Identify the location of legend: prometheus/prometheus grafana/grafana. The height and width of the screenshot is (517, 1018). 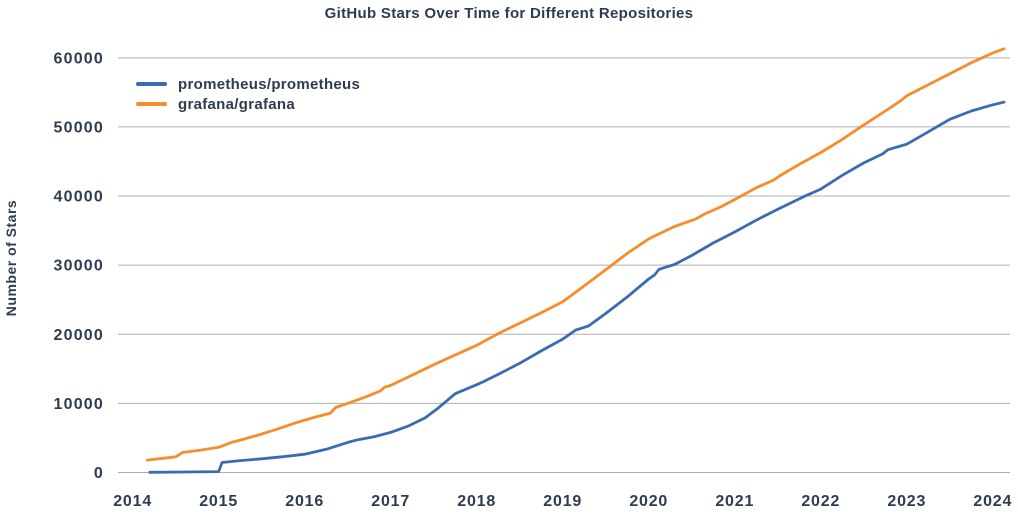
(248, 94).